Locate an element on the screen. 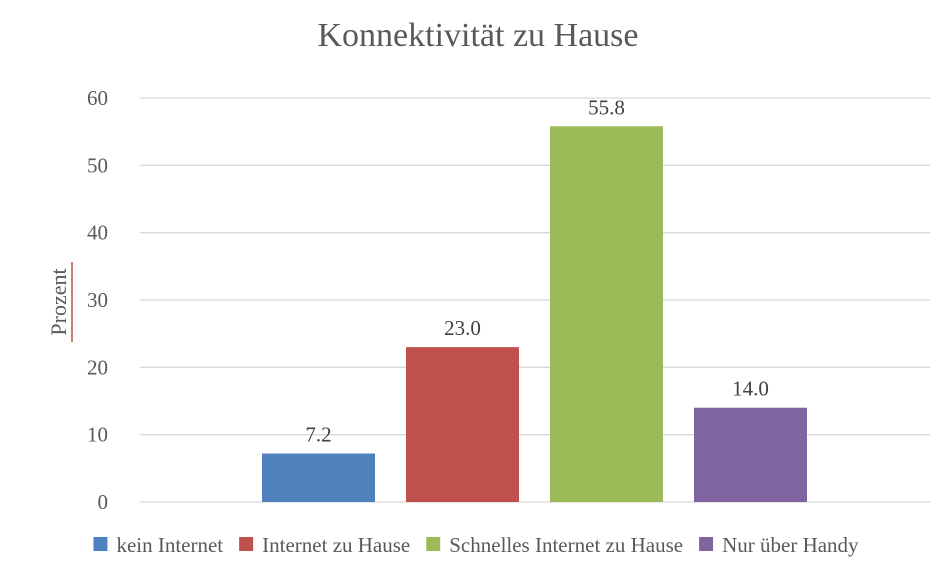  y-tick-label: 0 is located at coordinates (103, 502).